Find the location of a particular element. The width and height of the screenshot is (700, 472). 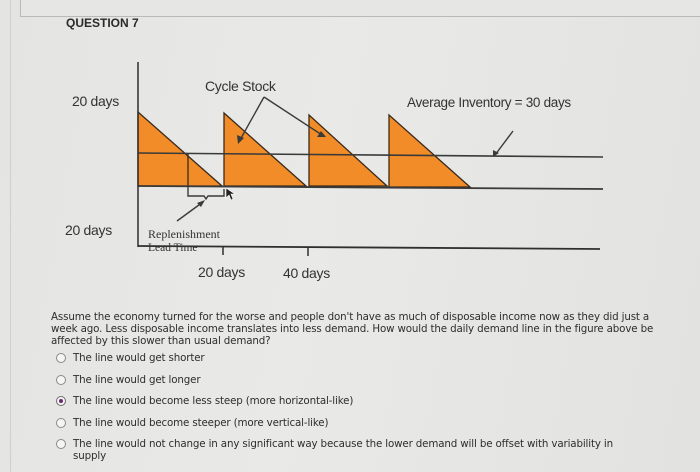

average-inventory-label: Average Inventory = 30 days is located at coordinates (489, 102).